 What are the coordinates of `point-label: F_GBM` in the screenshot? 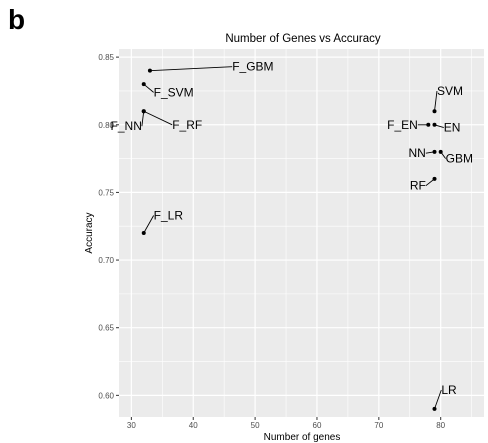 It's located at (252, 67).